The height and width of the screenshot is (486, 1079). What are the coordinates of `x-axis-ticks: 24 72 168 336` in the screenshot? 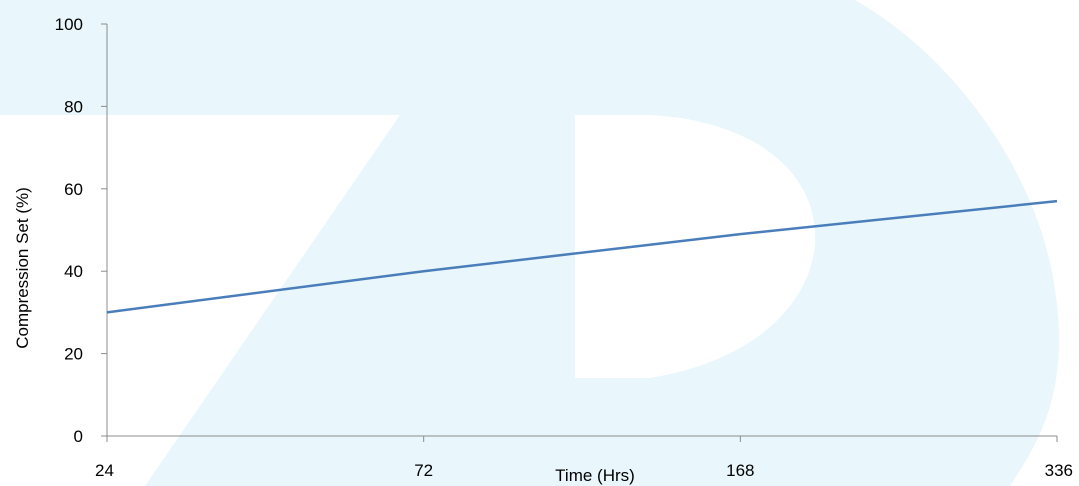 It's located at (584, 458).